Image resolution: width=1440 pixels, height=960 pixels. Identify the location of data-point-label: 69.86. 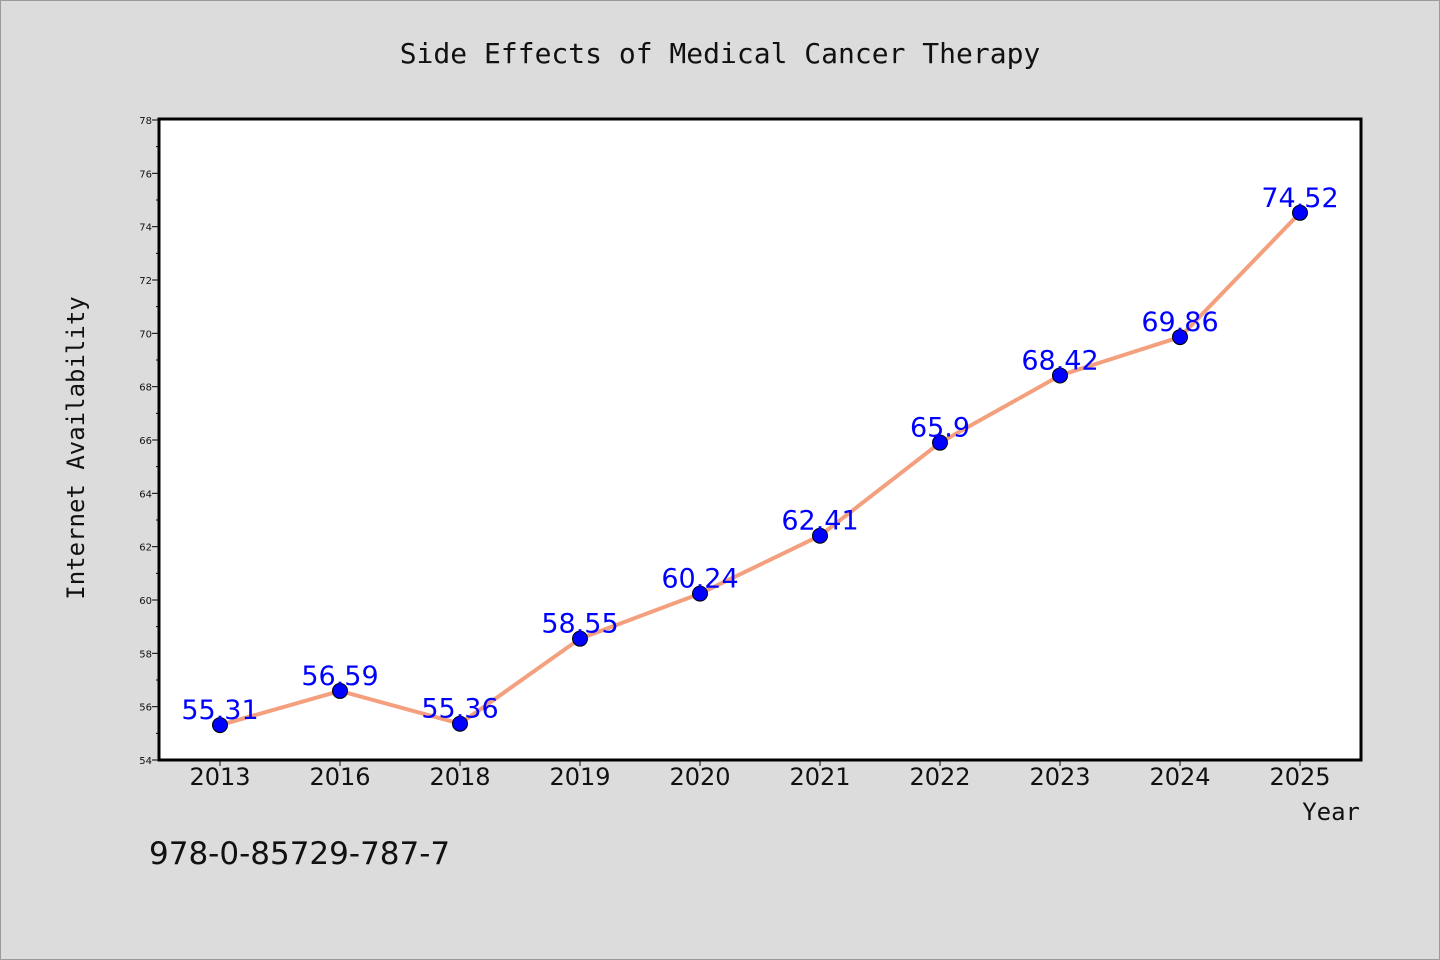
(1179, 322).